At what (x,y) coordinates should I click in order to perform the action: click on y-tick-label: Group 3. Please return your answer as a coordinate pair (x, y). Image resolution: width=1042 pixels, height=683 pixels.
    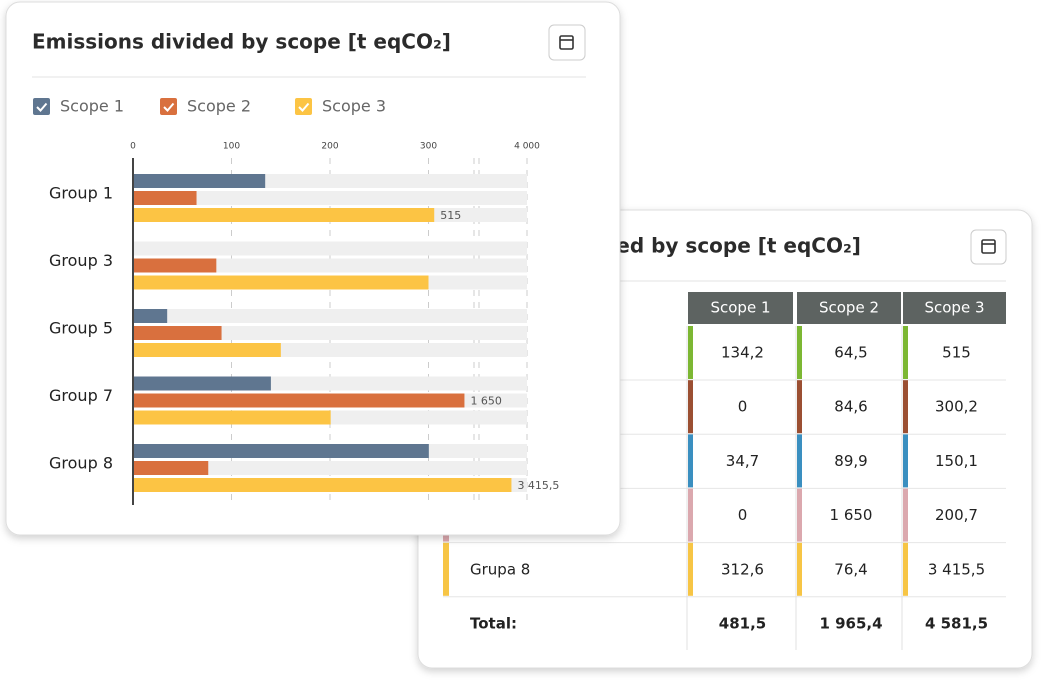
    Looking at the image, I should click on (81, 260).